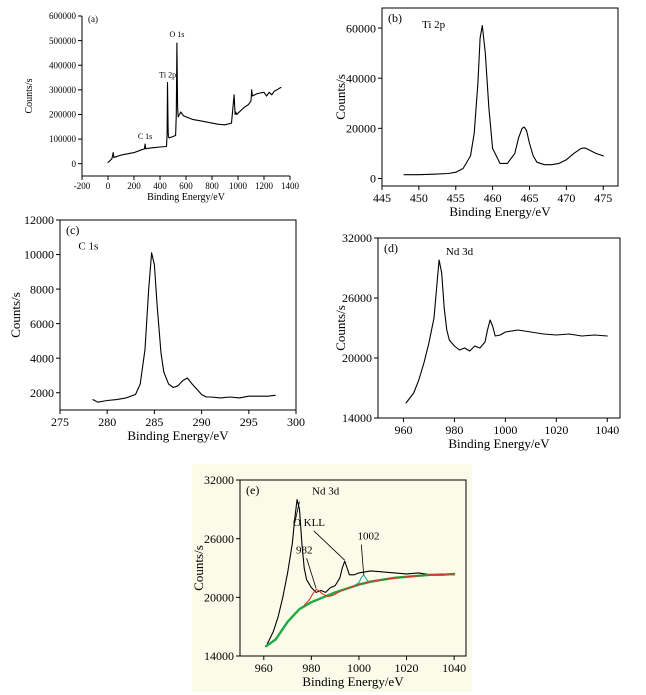 The height and width of the screenshot is (695, 646). What do you see at coordinates (419, 198) in the screenshot?
I see `x-tick-label: 450` at bounding box center [419, 198].